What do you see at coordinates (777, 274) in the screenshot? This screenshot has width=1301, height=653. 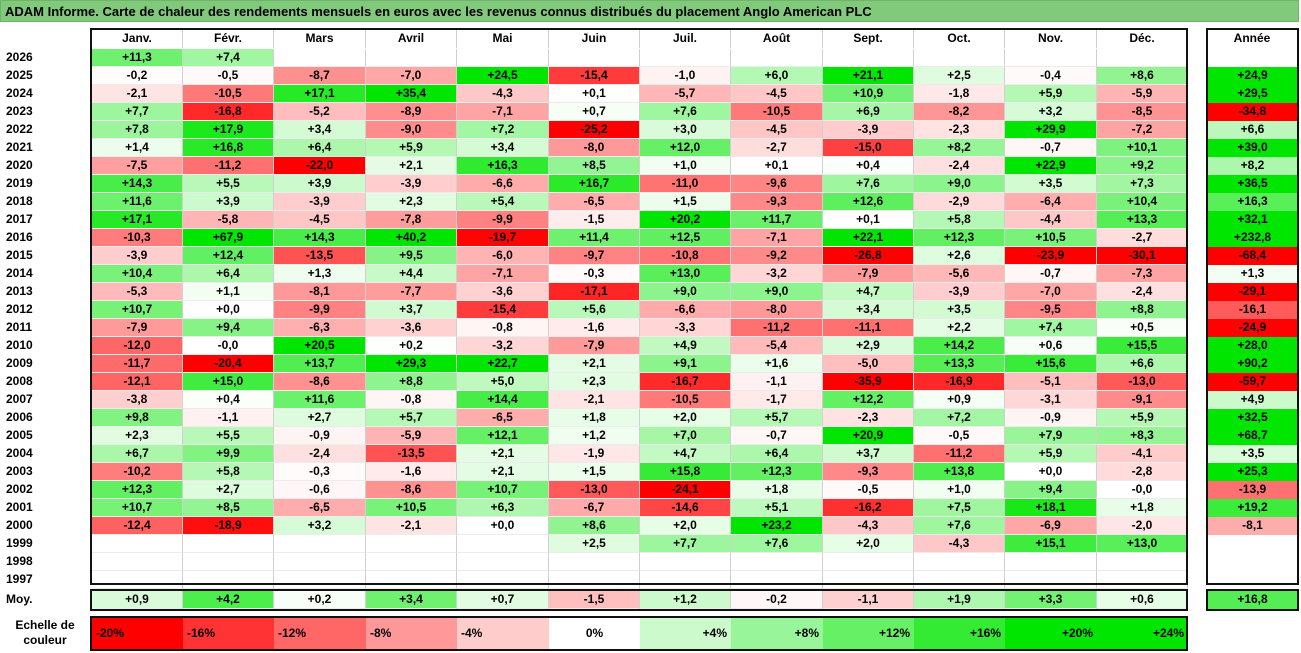 I see `heatmap-cell: -3,2` at bounding box center [777, 274].